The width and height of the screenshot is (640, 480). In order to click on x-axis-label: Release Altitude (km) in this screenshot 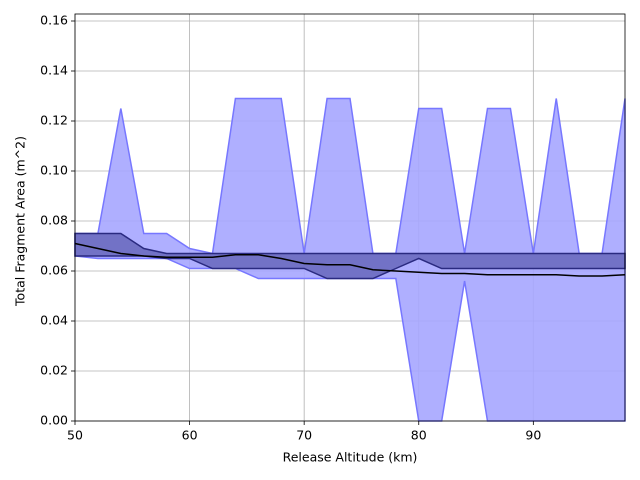, I will do `click(350, 457)`.